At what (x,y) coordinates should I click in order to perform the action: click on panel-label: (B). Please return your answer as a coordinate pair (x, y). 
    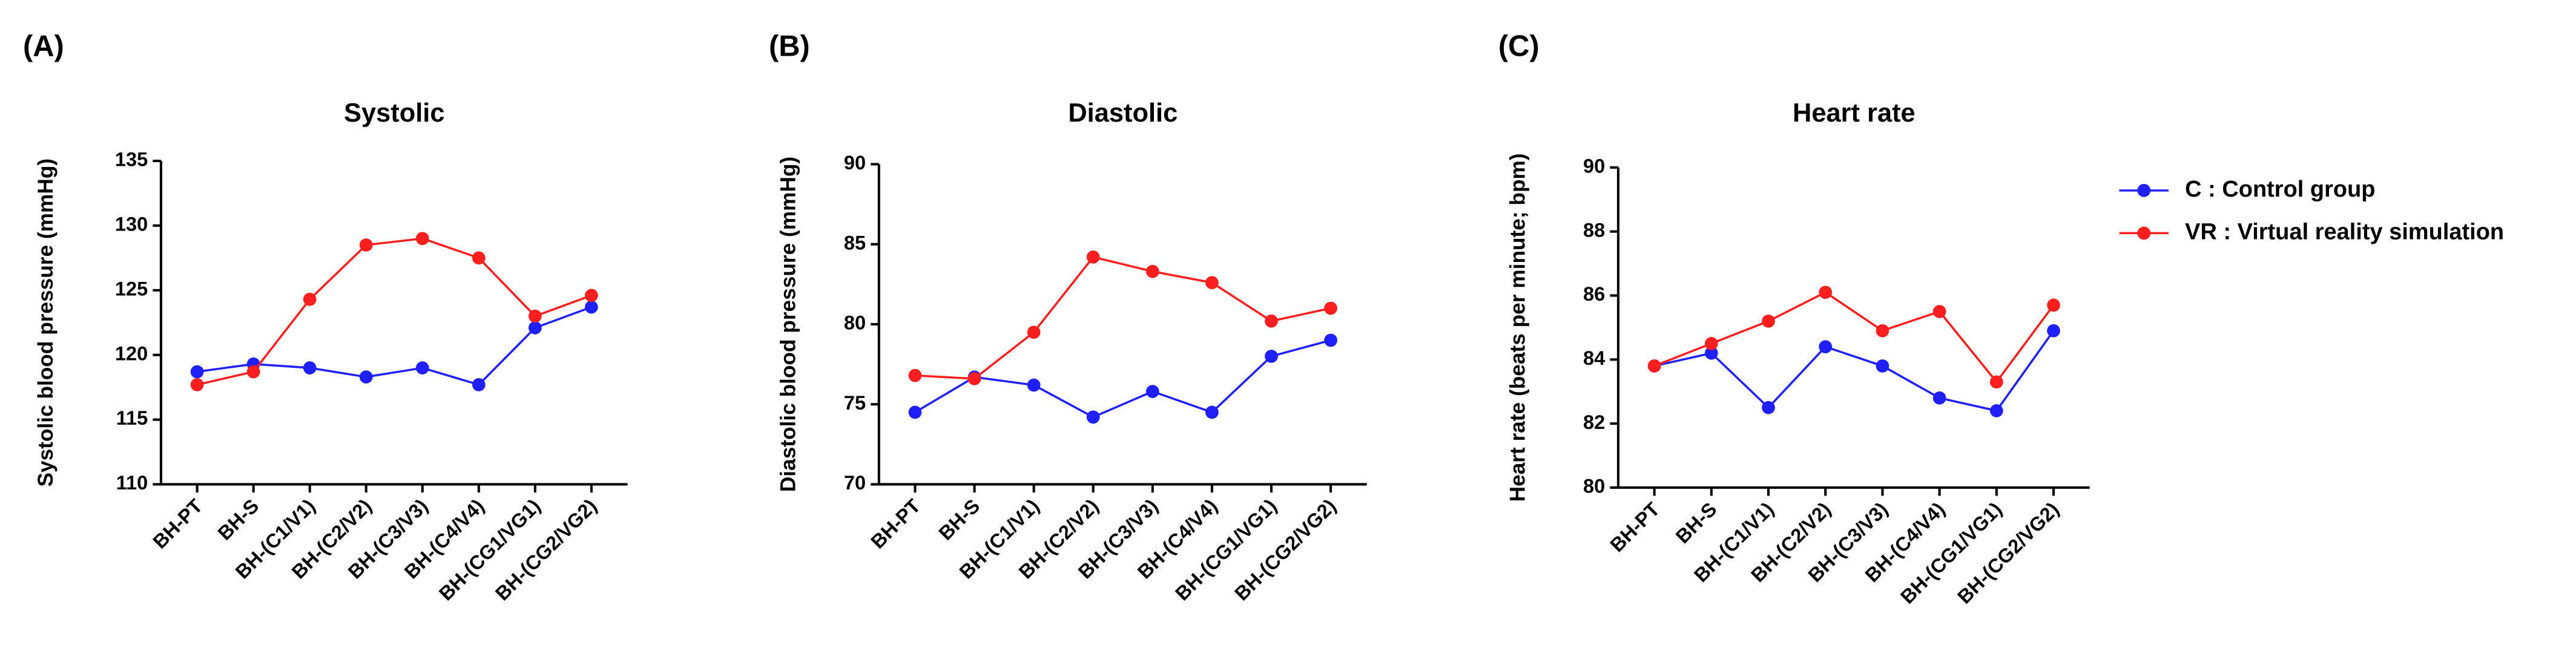
    Looking at the image, I should click on (789, 46).